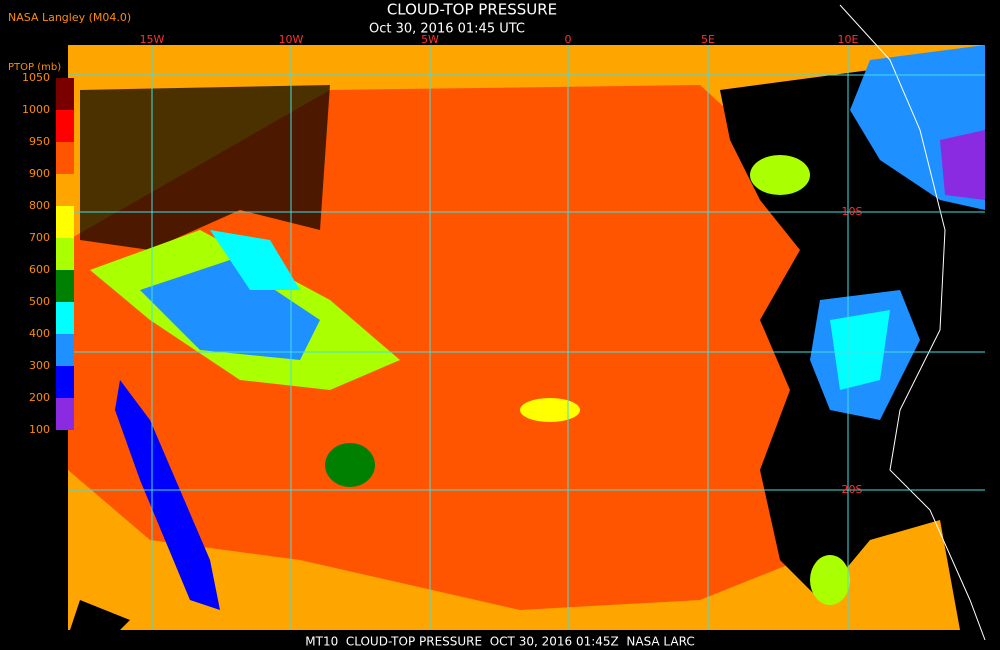 The width and height of the screenshot is (1000, 650). I want to click on title: CLOUD-TOP PRESSURE, so click(472, 10).